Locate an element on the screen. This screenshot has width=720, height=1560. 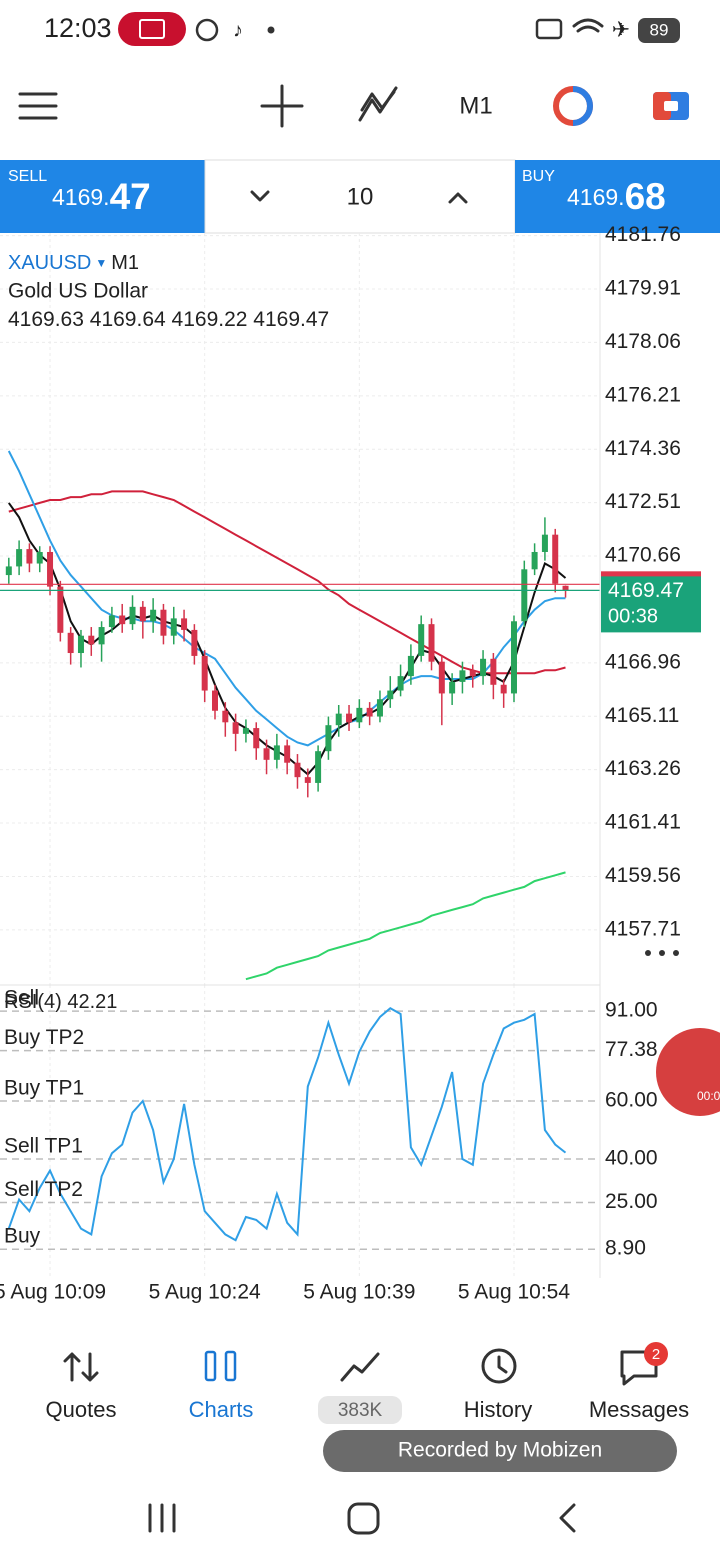
back-button is located at coordinates (567, 1518).